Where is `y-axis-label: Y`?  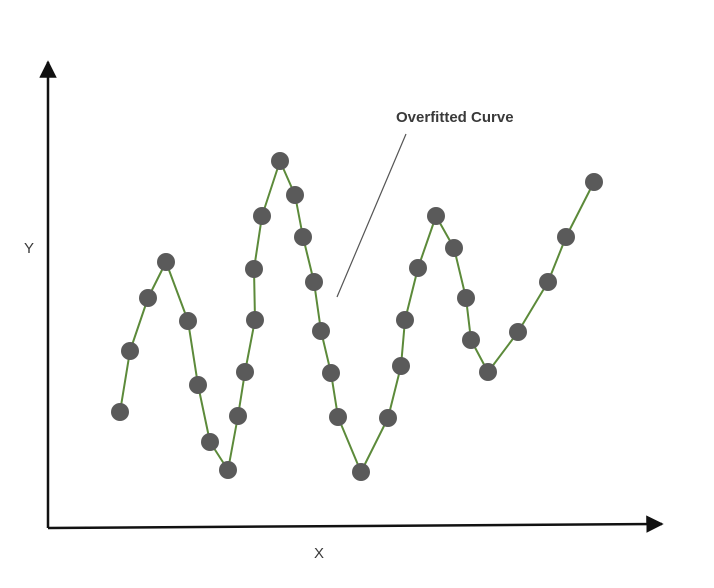
y-axis-label: Y is located at coordinates (29, 248).